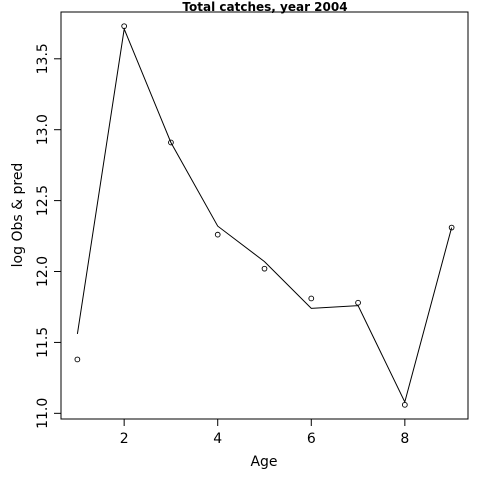 This screenshot has height=480, width=480. I want to click on y-tick-label: 11.0, so click(43, 413).